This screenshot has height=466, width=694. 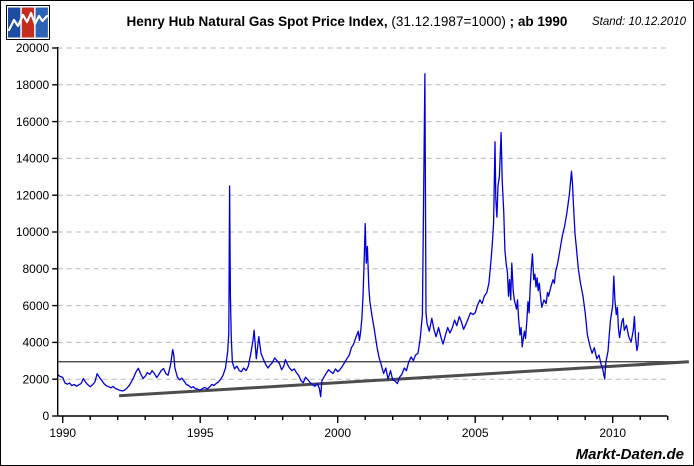 What do you see at coordinates (33, 232) in the screenshot?
I see `y-tick-label-10000: 10000` at bounding box center [33, 232].